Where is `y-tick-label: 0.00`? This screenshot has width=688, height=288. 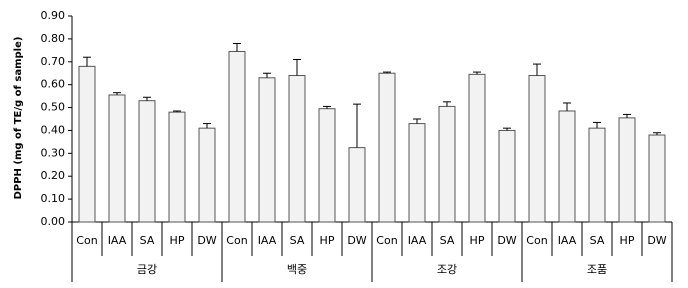
y-tick-label: 0.00 is located at coordinates (53, 221).